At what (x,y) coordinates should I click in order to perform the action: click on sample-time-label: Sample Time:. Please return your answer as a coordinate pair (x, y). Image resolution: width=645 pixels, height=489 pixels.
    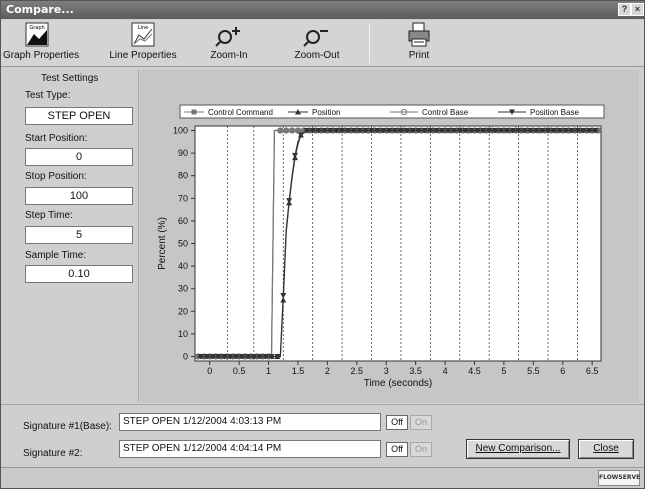
    Looking at the image, I should click on (56, 255).